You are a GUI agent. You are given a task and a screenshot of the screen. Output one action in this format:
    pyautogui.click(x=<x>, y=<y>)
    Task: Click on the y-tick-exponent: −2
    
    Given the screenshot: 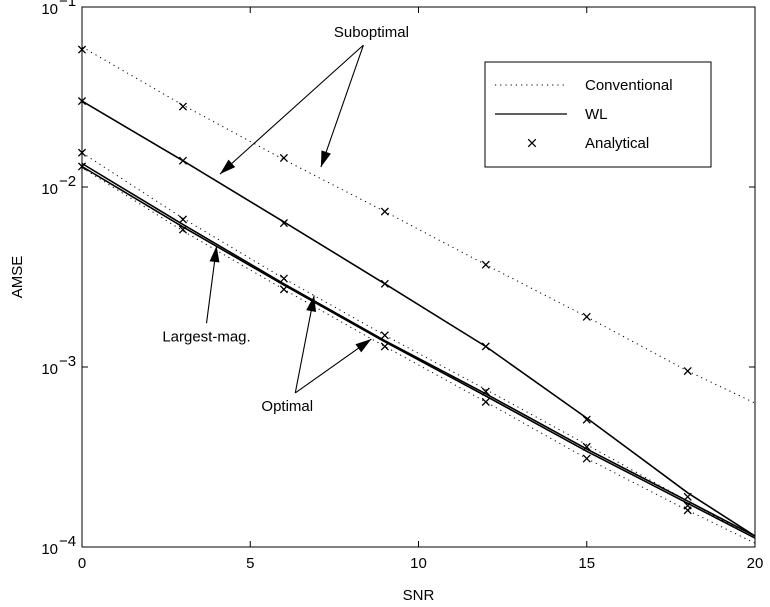 What is the action you would take?
    pyautogui.click(x=67, y=181)
    